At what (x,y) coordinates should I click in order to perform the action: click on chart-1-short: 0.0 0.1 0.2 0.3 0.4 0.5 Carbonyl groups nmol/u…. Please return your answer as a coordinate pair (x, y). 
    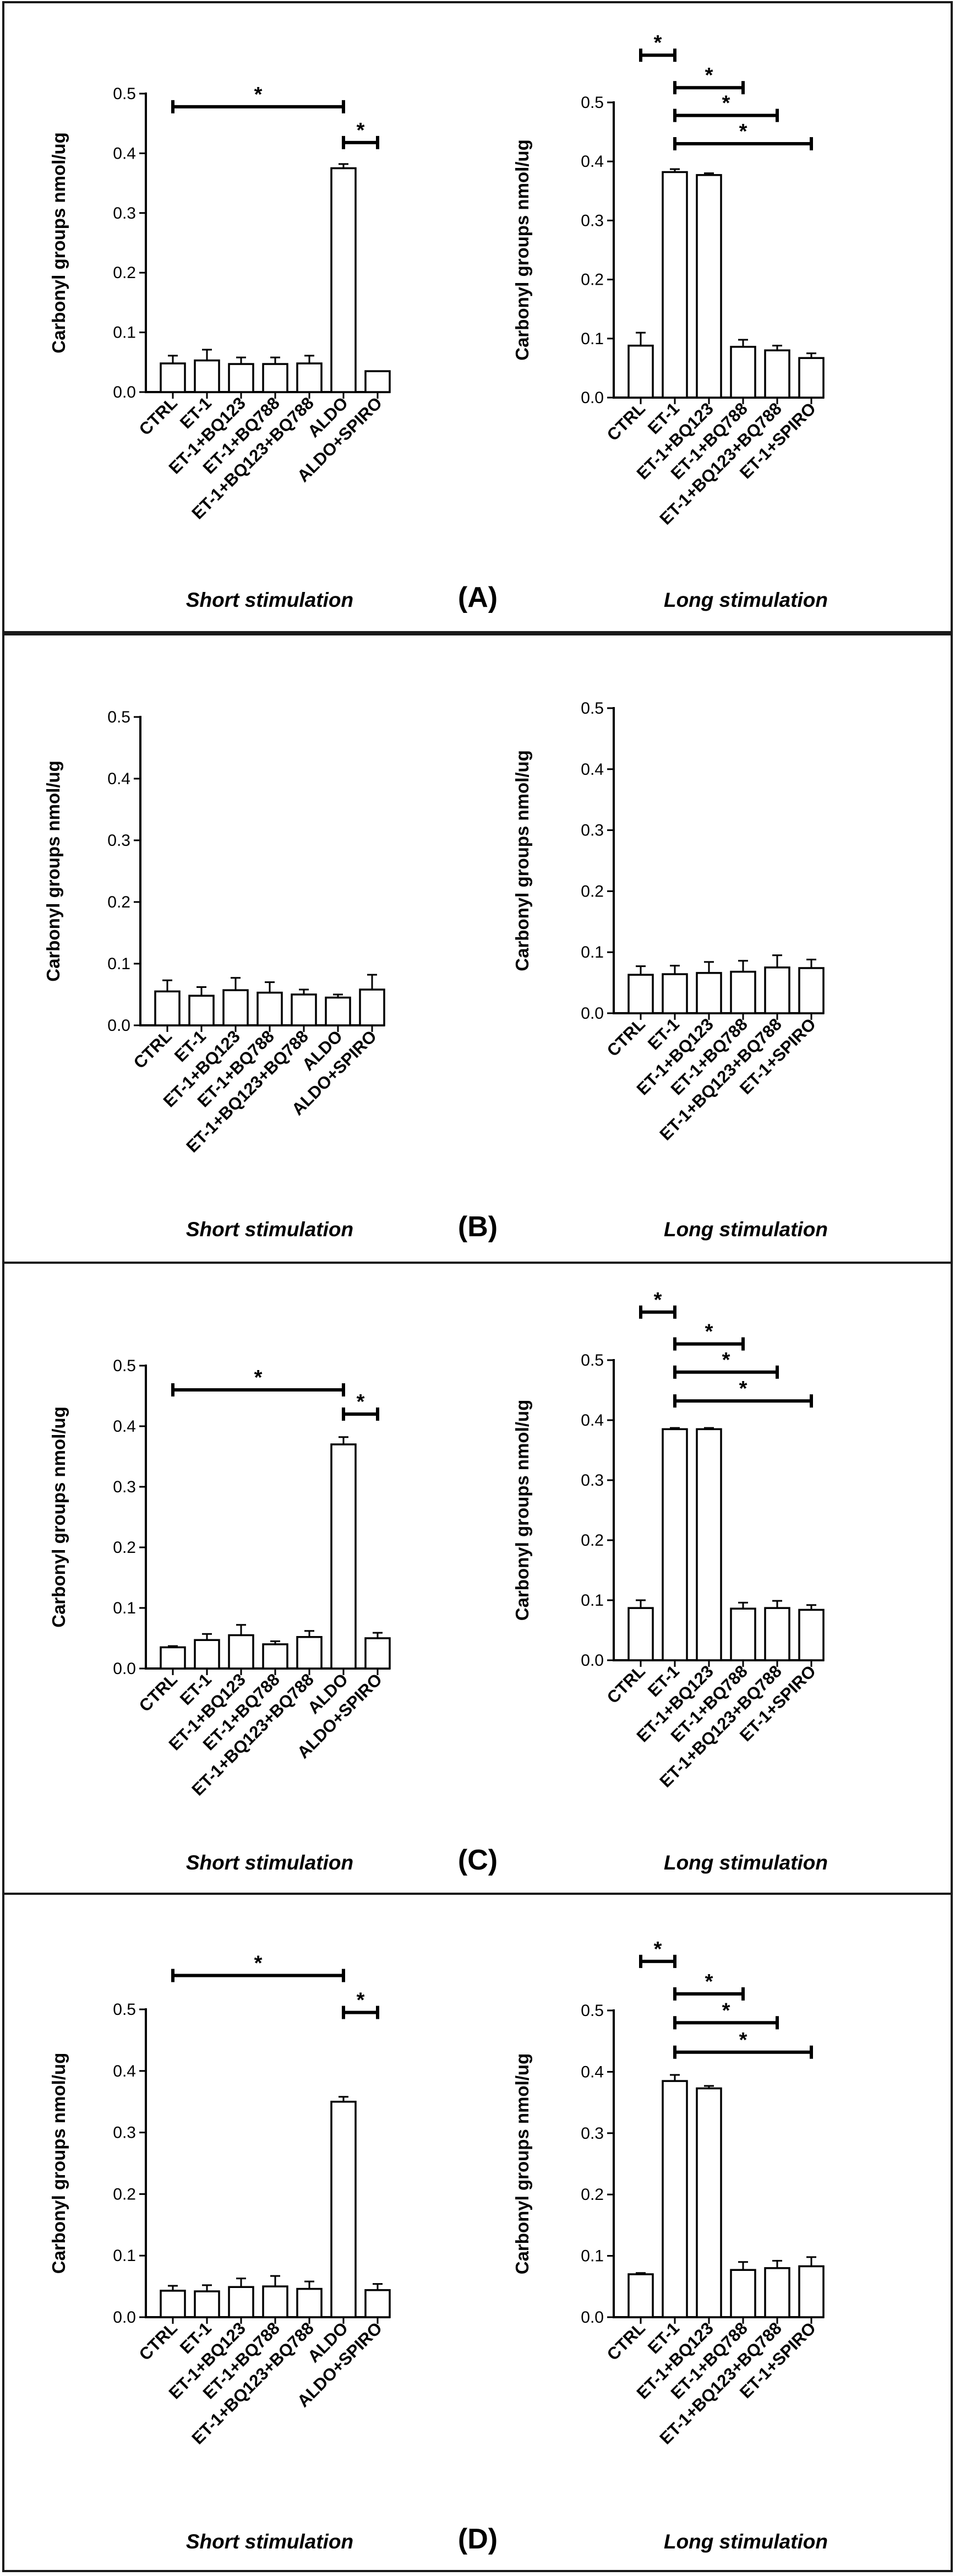
    Looking at the image, I should click on (219, 347).